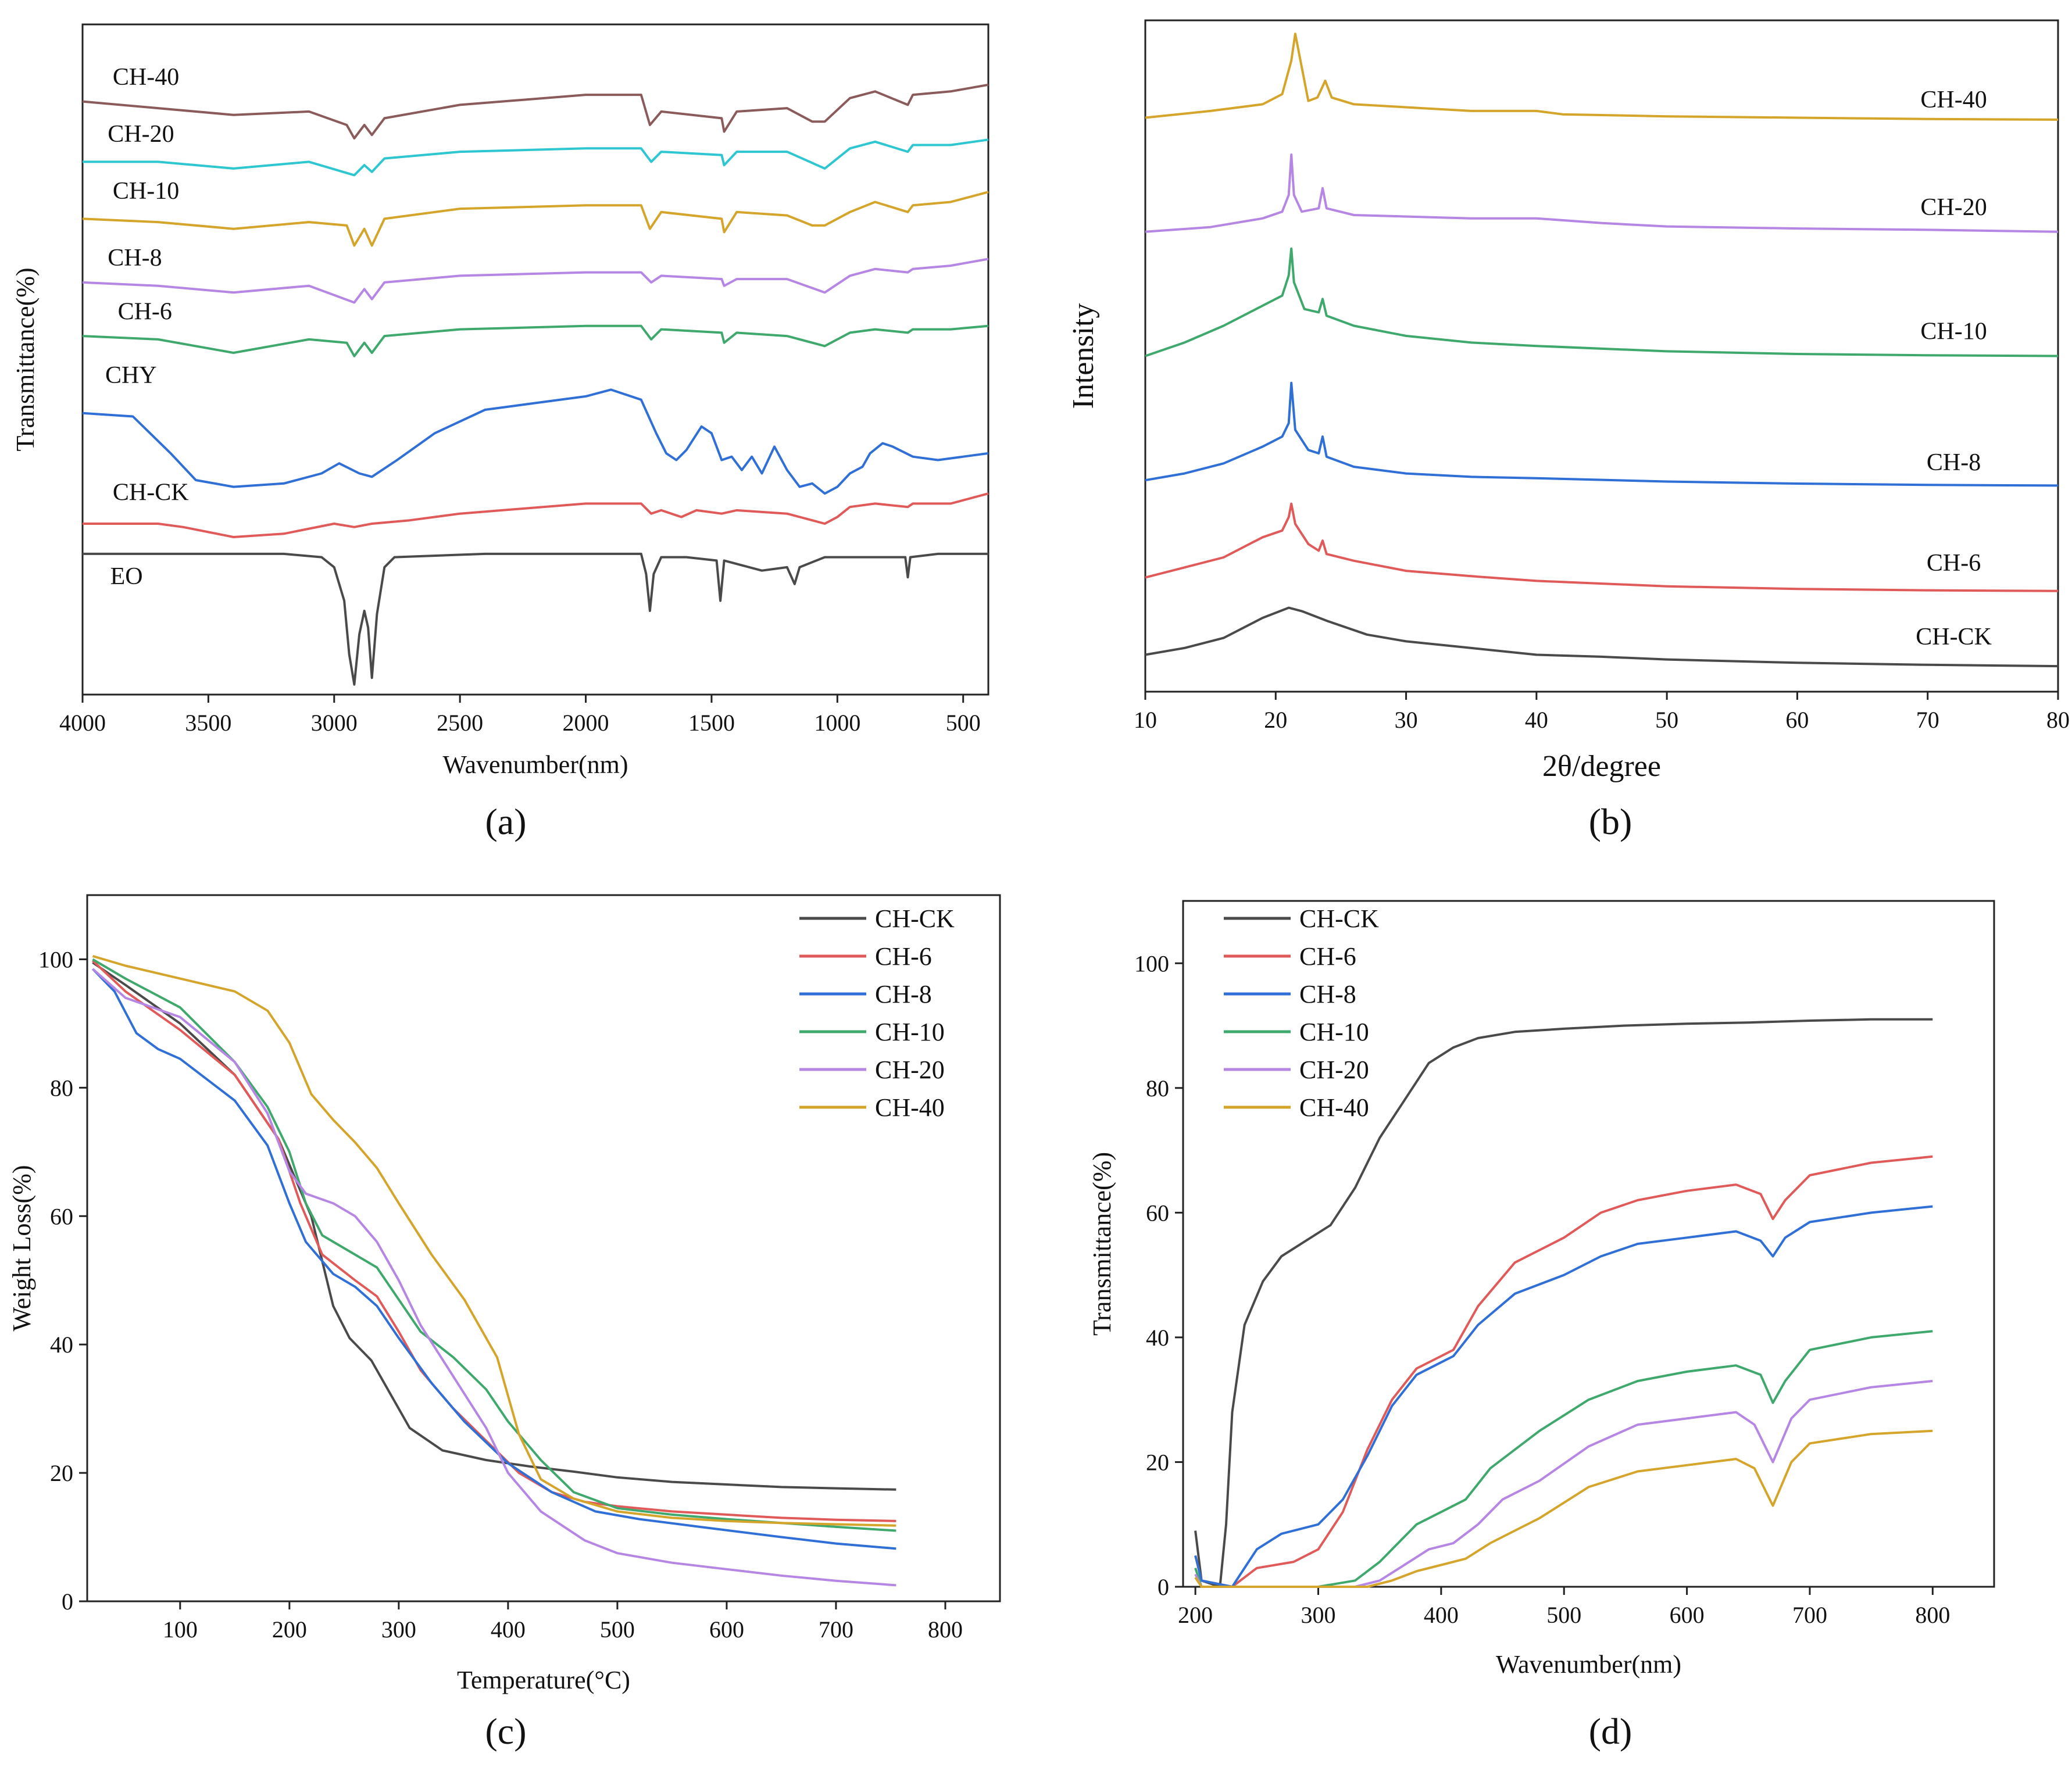 Image resolution: width=2072 pixels, height=1778 pixels. Describe the element at coordinates (535, 619) in the screenshot. I see `series-line-eo` at that location.